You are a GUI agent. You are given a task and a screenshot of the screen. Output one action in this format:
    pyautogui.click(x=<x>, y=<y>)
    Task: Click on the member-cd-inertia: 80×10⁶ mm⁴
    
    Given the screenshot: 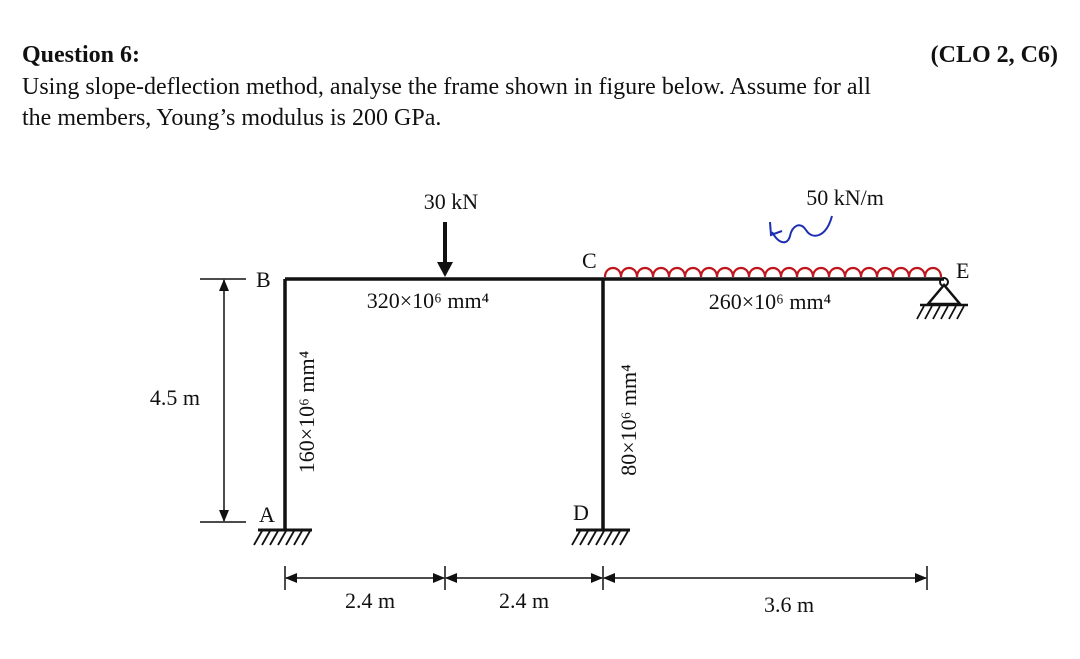 What is the action you would take?
    pyautogui.click(x=628, y=420)
    